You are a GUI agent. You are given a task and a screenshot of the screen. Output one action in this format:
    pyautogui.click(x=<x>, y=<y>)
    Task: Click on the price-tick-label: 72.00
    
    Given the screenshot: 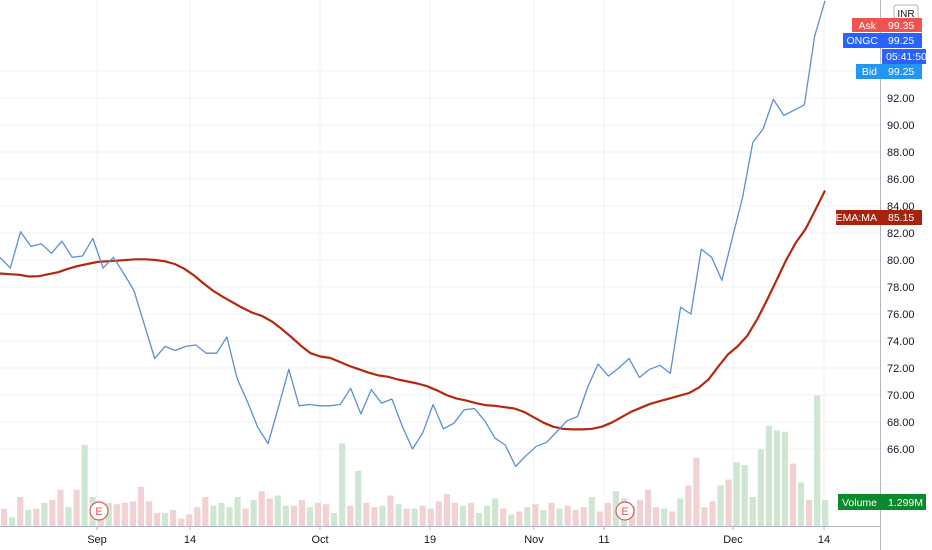 What is the action you would take?
    pyautogui.click(x=901, y=369)
    